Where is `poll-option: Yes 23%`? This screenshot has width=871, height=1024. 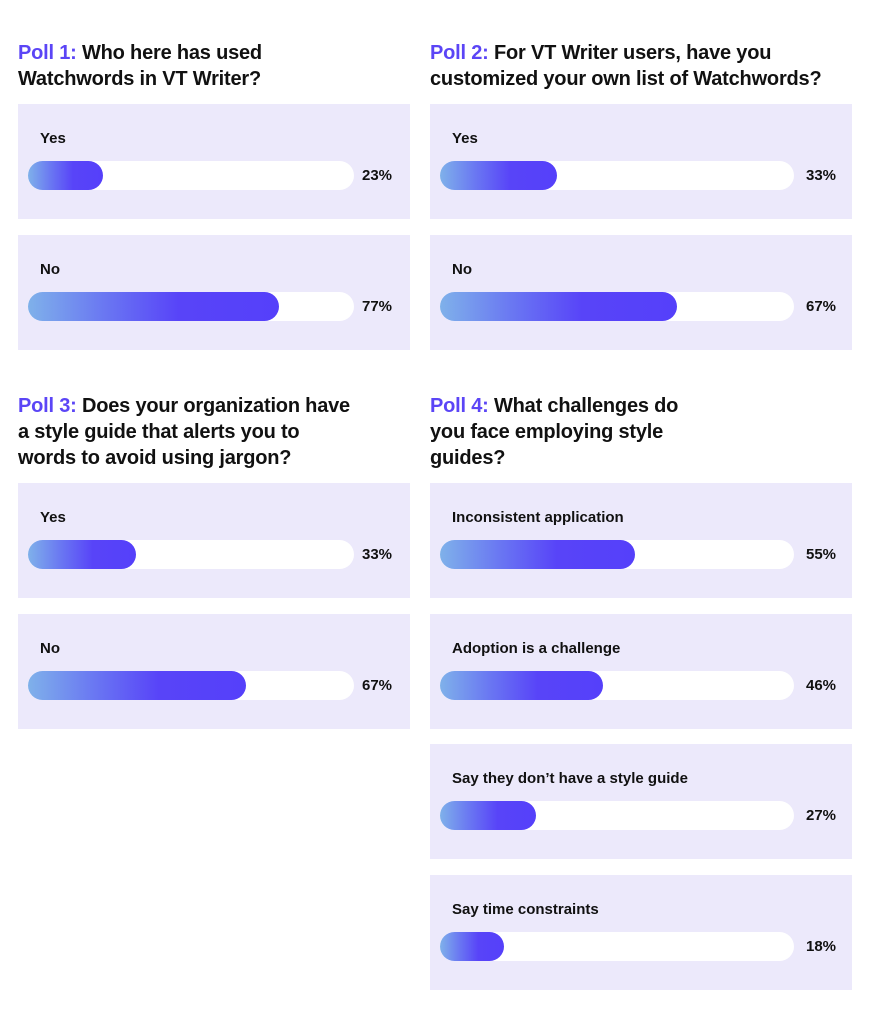
poll-option: Yes 23% is located at coordinates (214, 161).